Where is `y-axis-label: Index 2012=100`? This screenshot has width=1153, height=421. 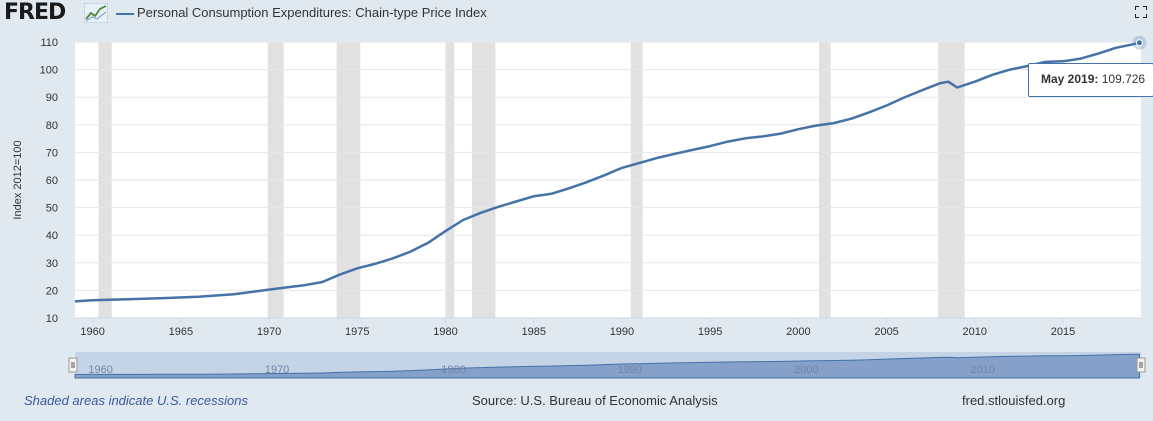 y-axis-label: Index 2012=100 is located at coordinates (18, 179).